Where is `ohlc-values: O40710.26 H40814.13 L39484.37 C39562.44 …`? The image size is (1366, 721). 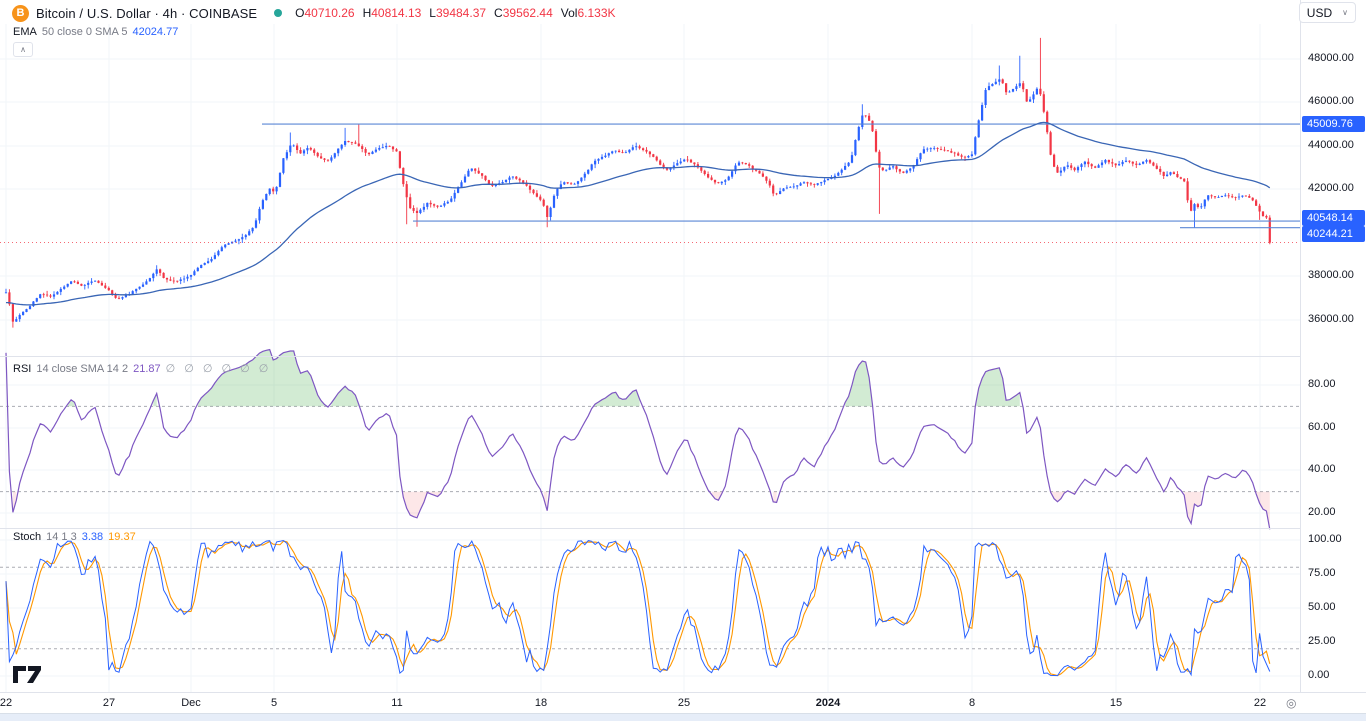 ohlc-values: O40710.26 H40814.13 L39484.37 C39562.44 … is located at coordinates (455, 13).